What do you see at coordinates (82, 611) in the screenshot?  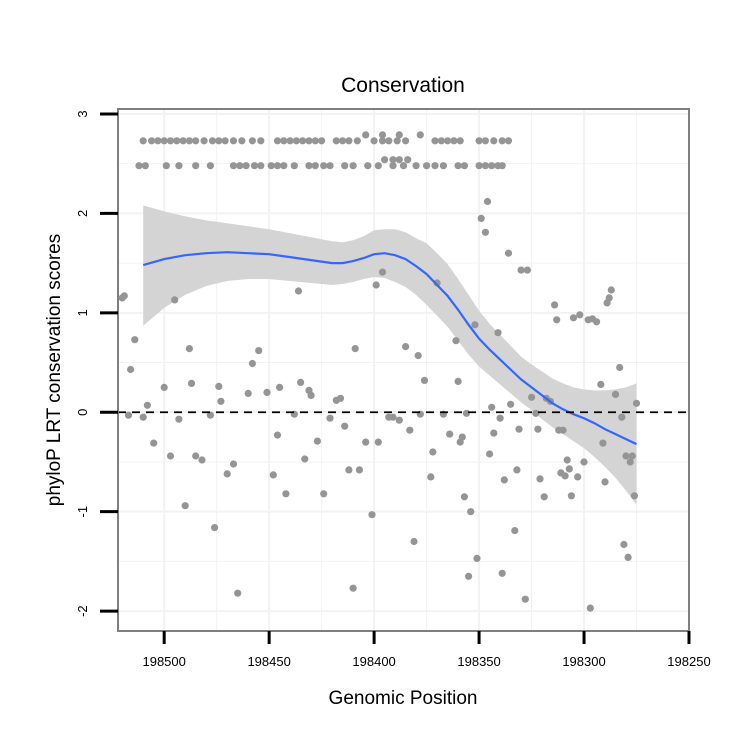 I see `y-tick-label: -2` at bounding box center [82, 611].